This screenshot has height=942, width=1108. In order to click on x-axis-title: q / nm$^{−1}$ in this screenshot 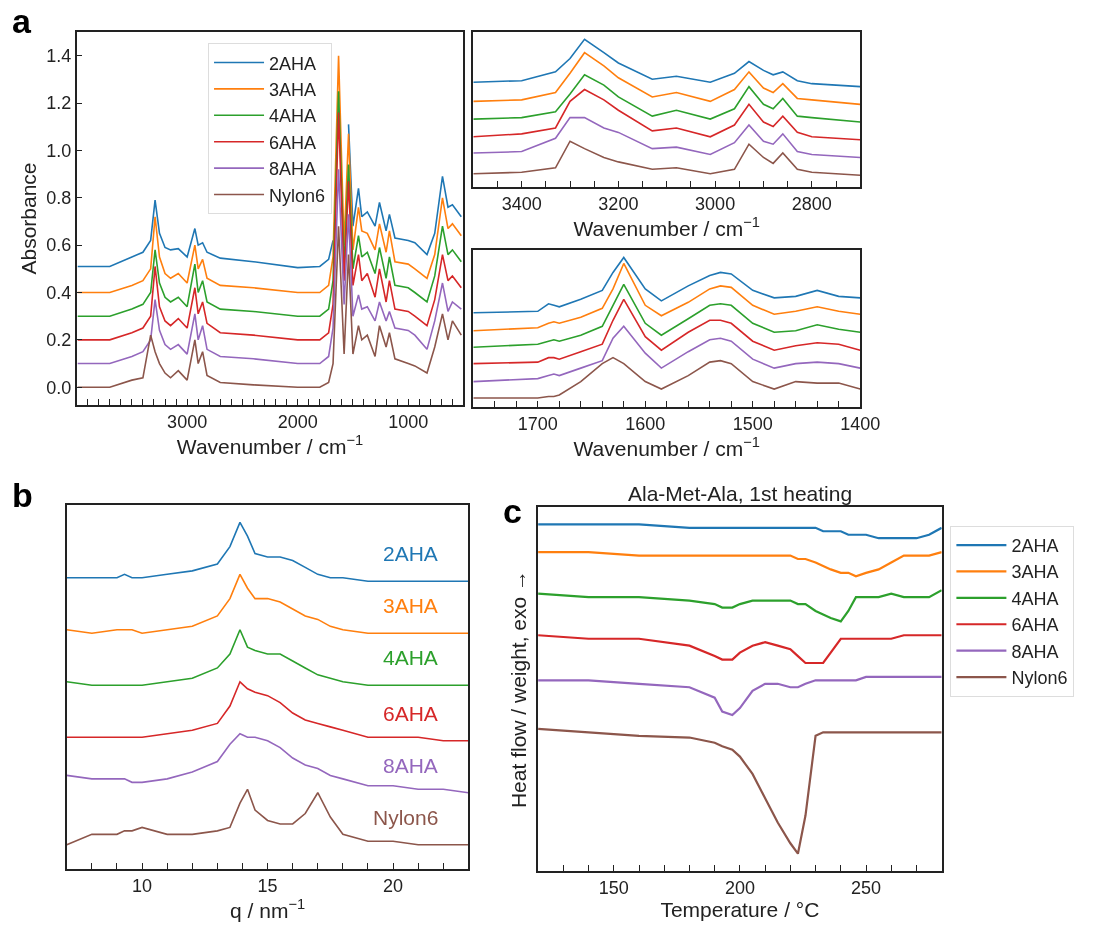, I will do `click(268, 909)`.